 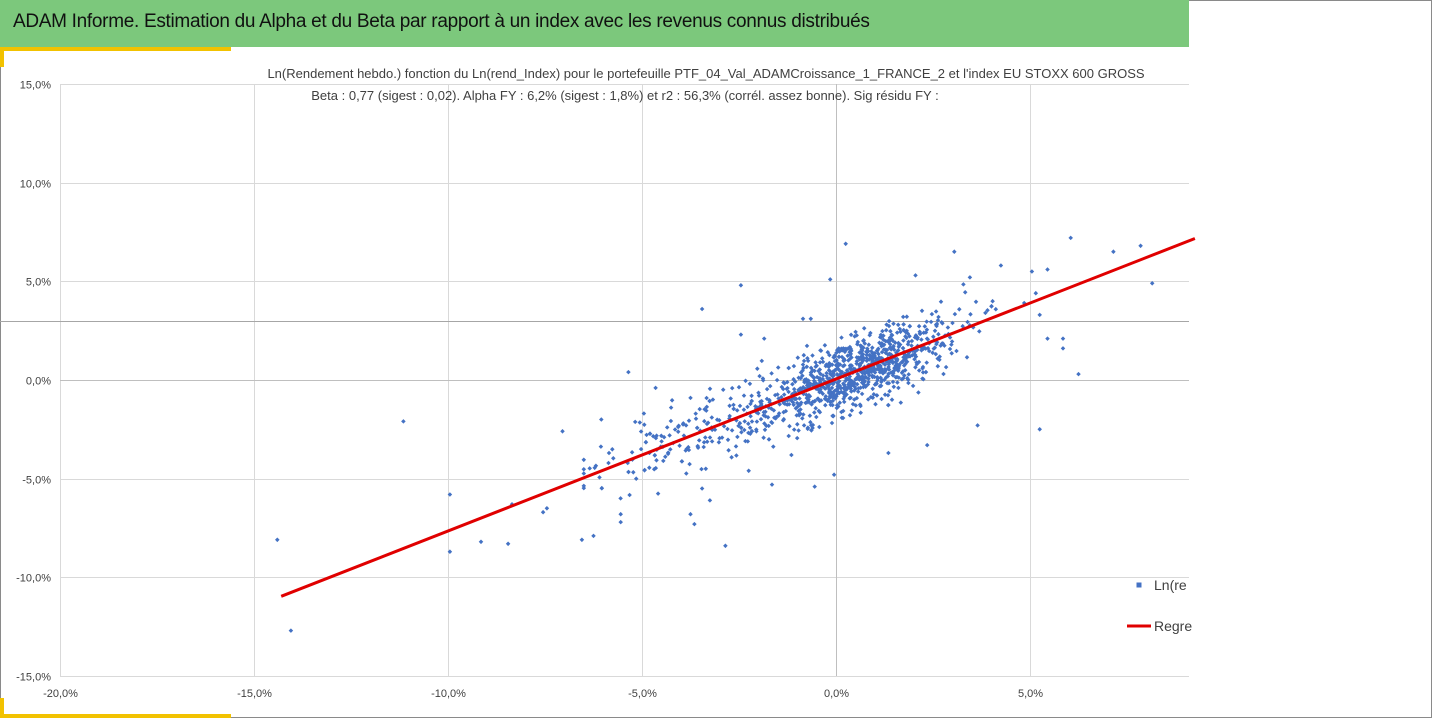 What do you see at coordinates (642, 694) in the screenshot?
I see `x-tick-label: -5,0%` at bounding box center [642, 694].